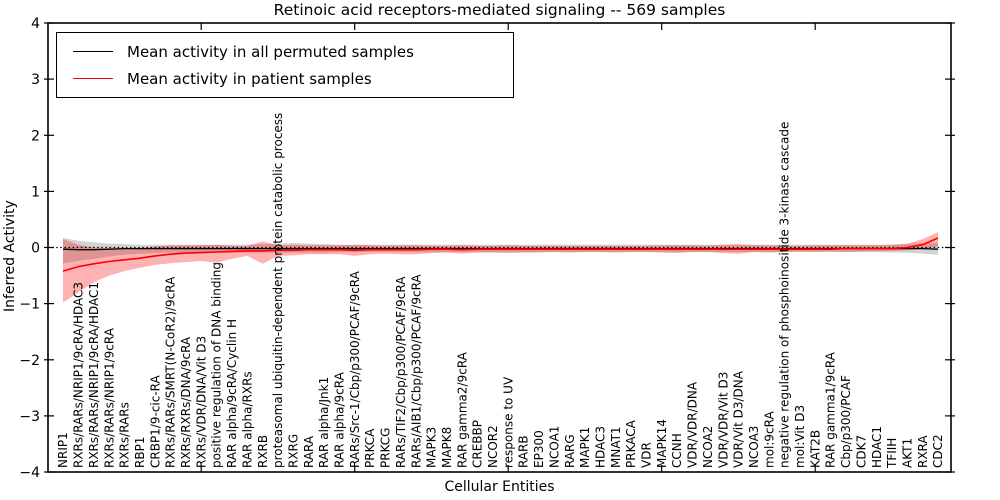  What do you see at coordinates (171, 372) in the screenshot?
I see `x-tick-label: RXRs/RARs/SMRT(N-CoR2)/9cRA` at bounding box center [171, 372].